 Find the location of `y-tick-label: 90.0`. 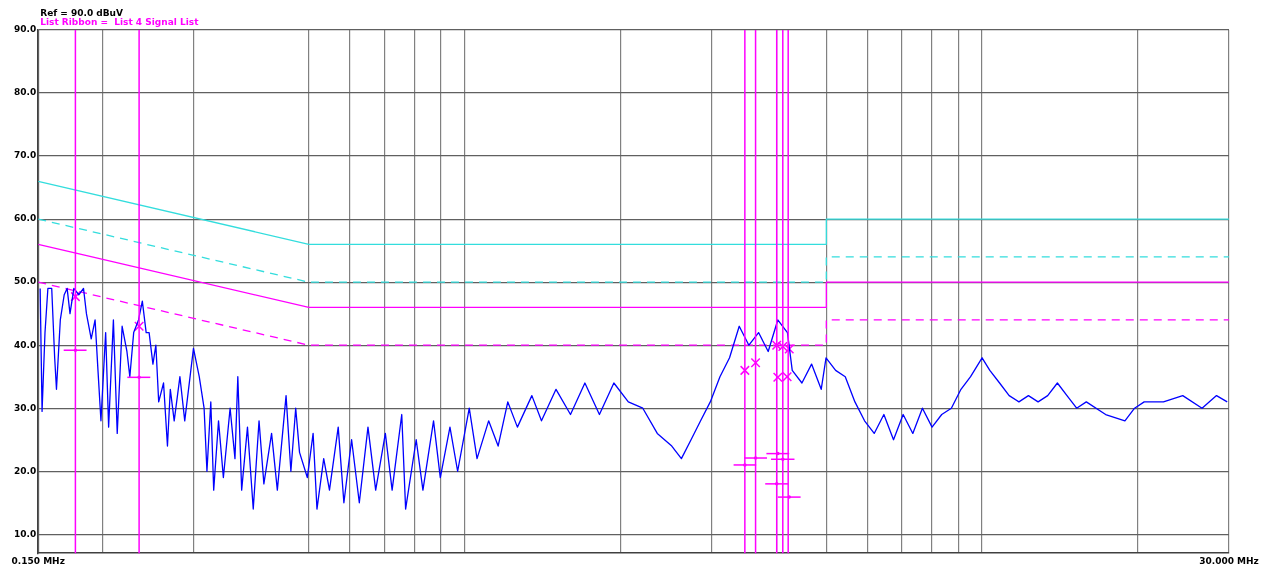

y-tick-label: 90.0 is located at coordinates (25, 29).